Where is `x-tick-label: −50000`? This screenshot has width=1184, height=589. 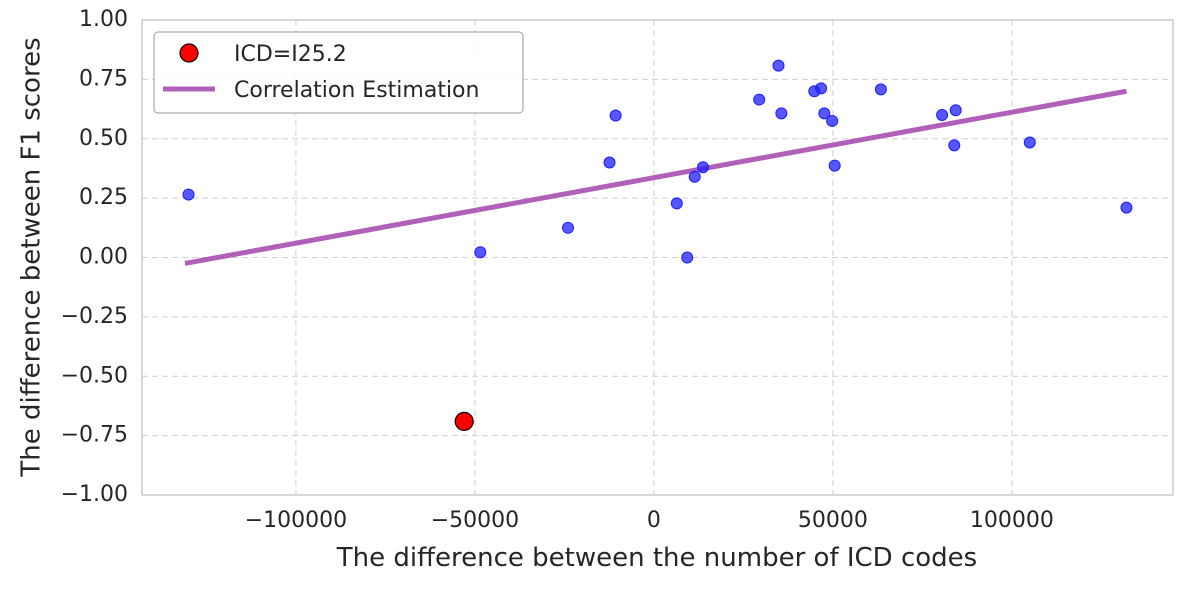 x-tick-label: −50000 is located at coordinates (475, 520).